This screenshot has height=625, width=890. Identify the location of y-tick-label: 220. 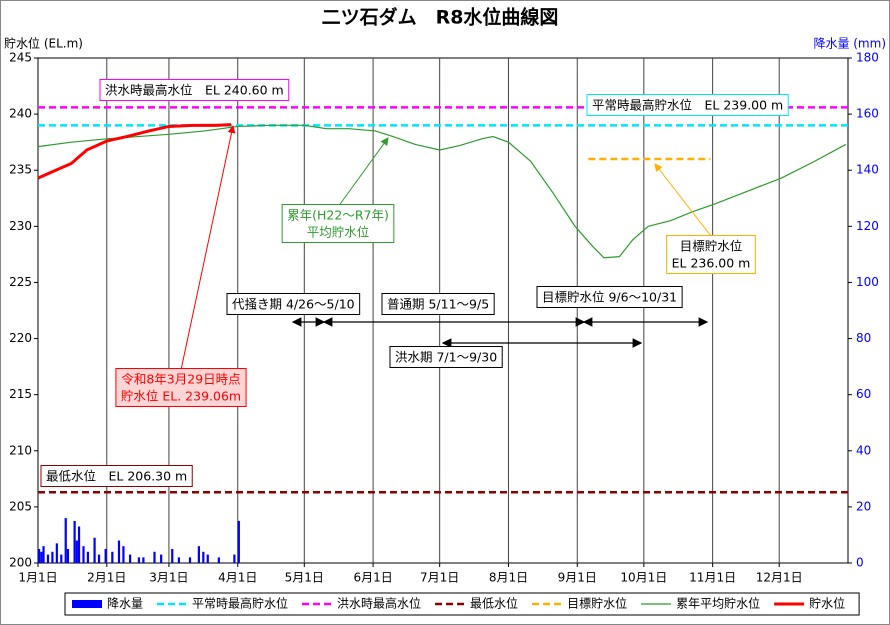
(20, 338).